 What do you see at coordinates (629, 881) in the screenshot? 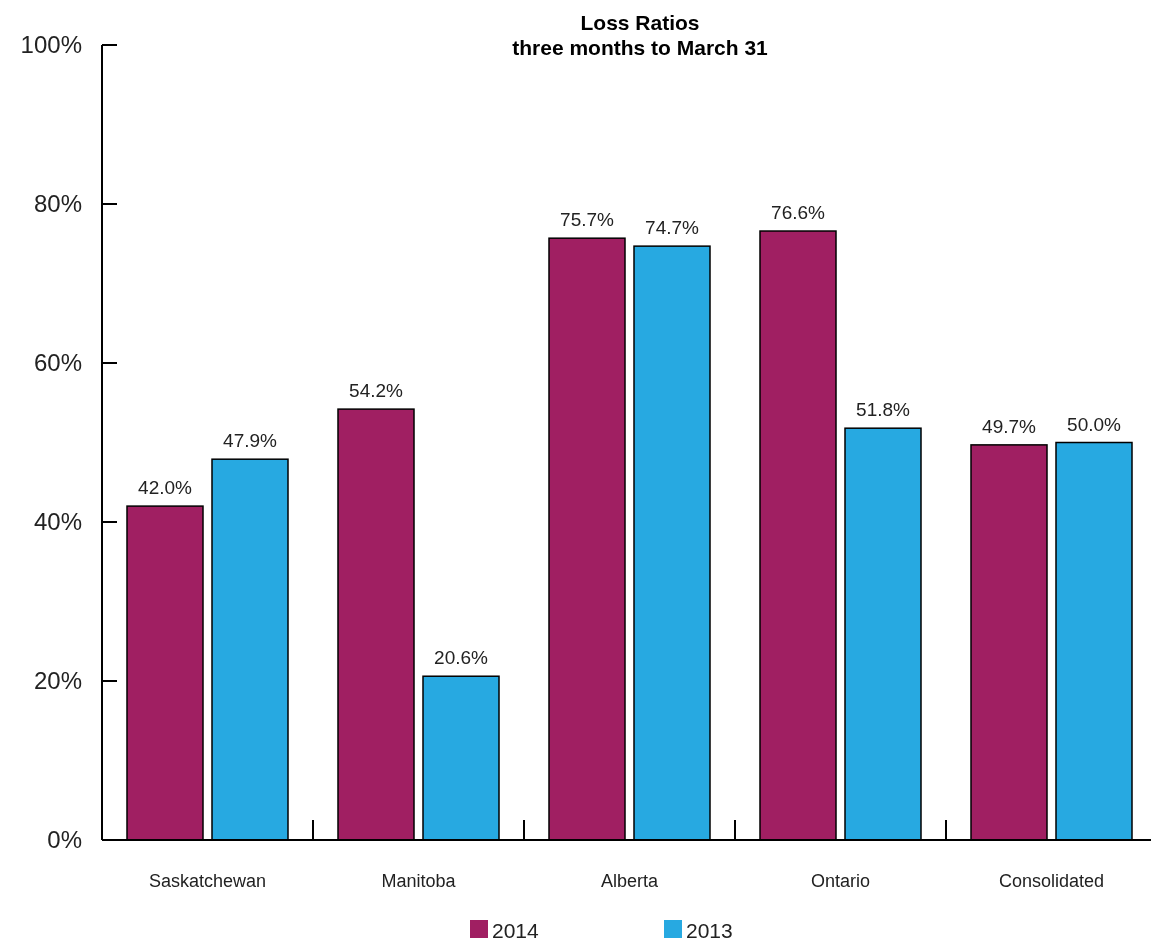
I see `x-tick-label: Alberta` at bounding box center [629, 881].